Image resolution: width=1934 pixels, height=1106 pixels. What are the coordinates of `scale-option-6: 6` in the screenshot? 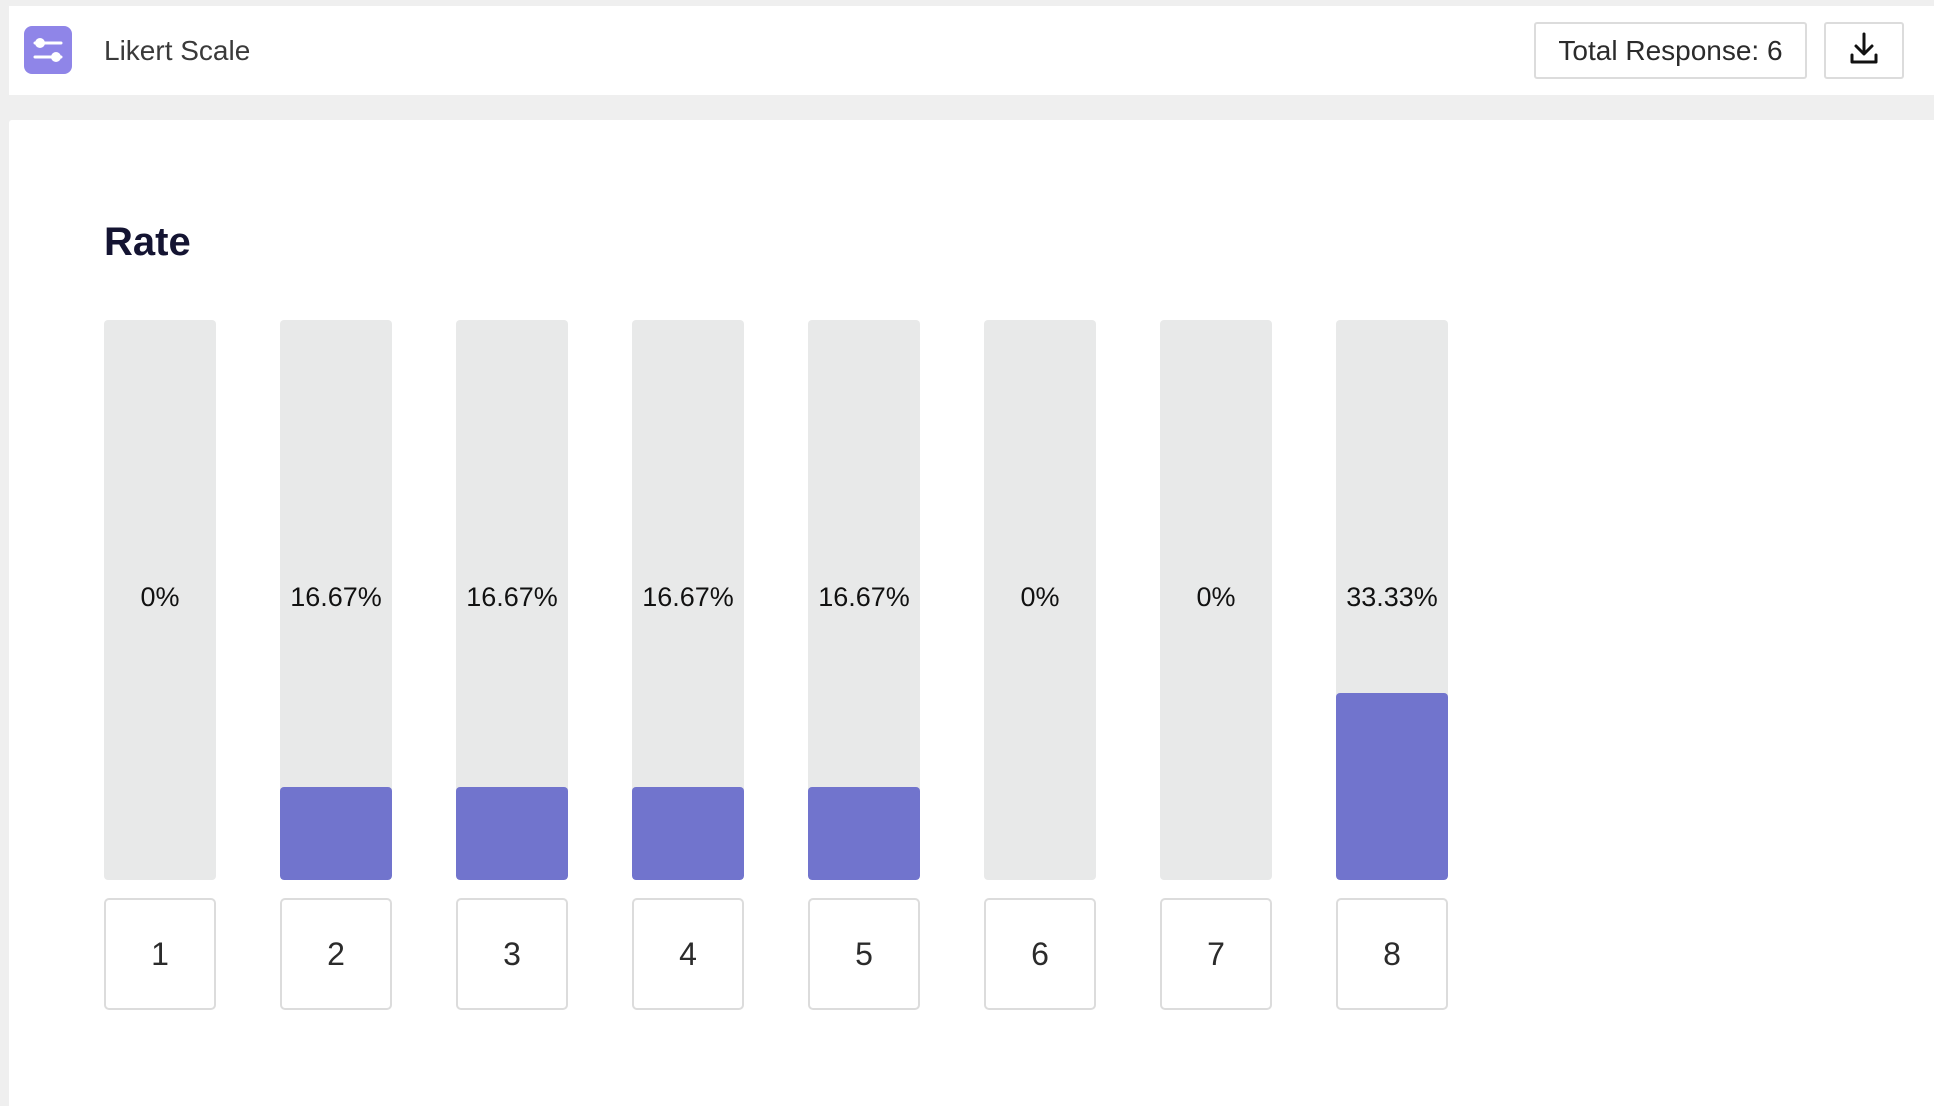 It's located at (1040, 954).